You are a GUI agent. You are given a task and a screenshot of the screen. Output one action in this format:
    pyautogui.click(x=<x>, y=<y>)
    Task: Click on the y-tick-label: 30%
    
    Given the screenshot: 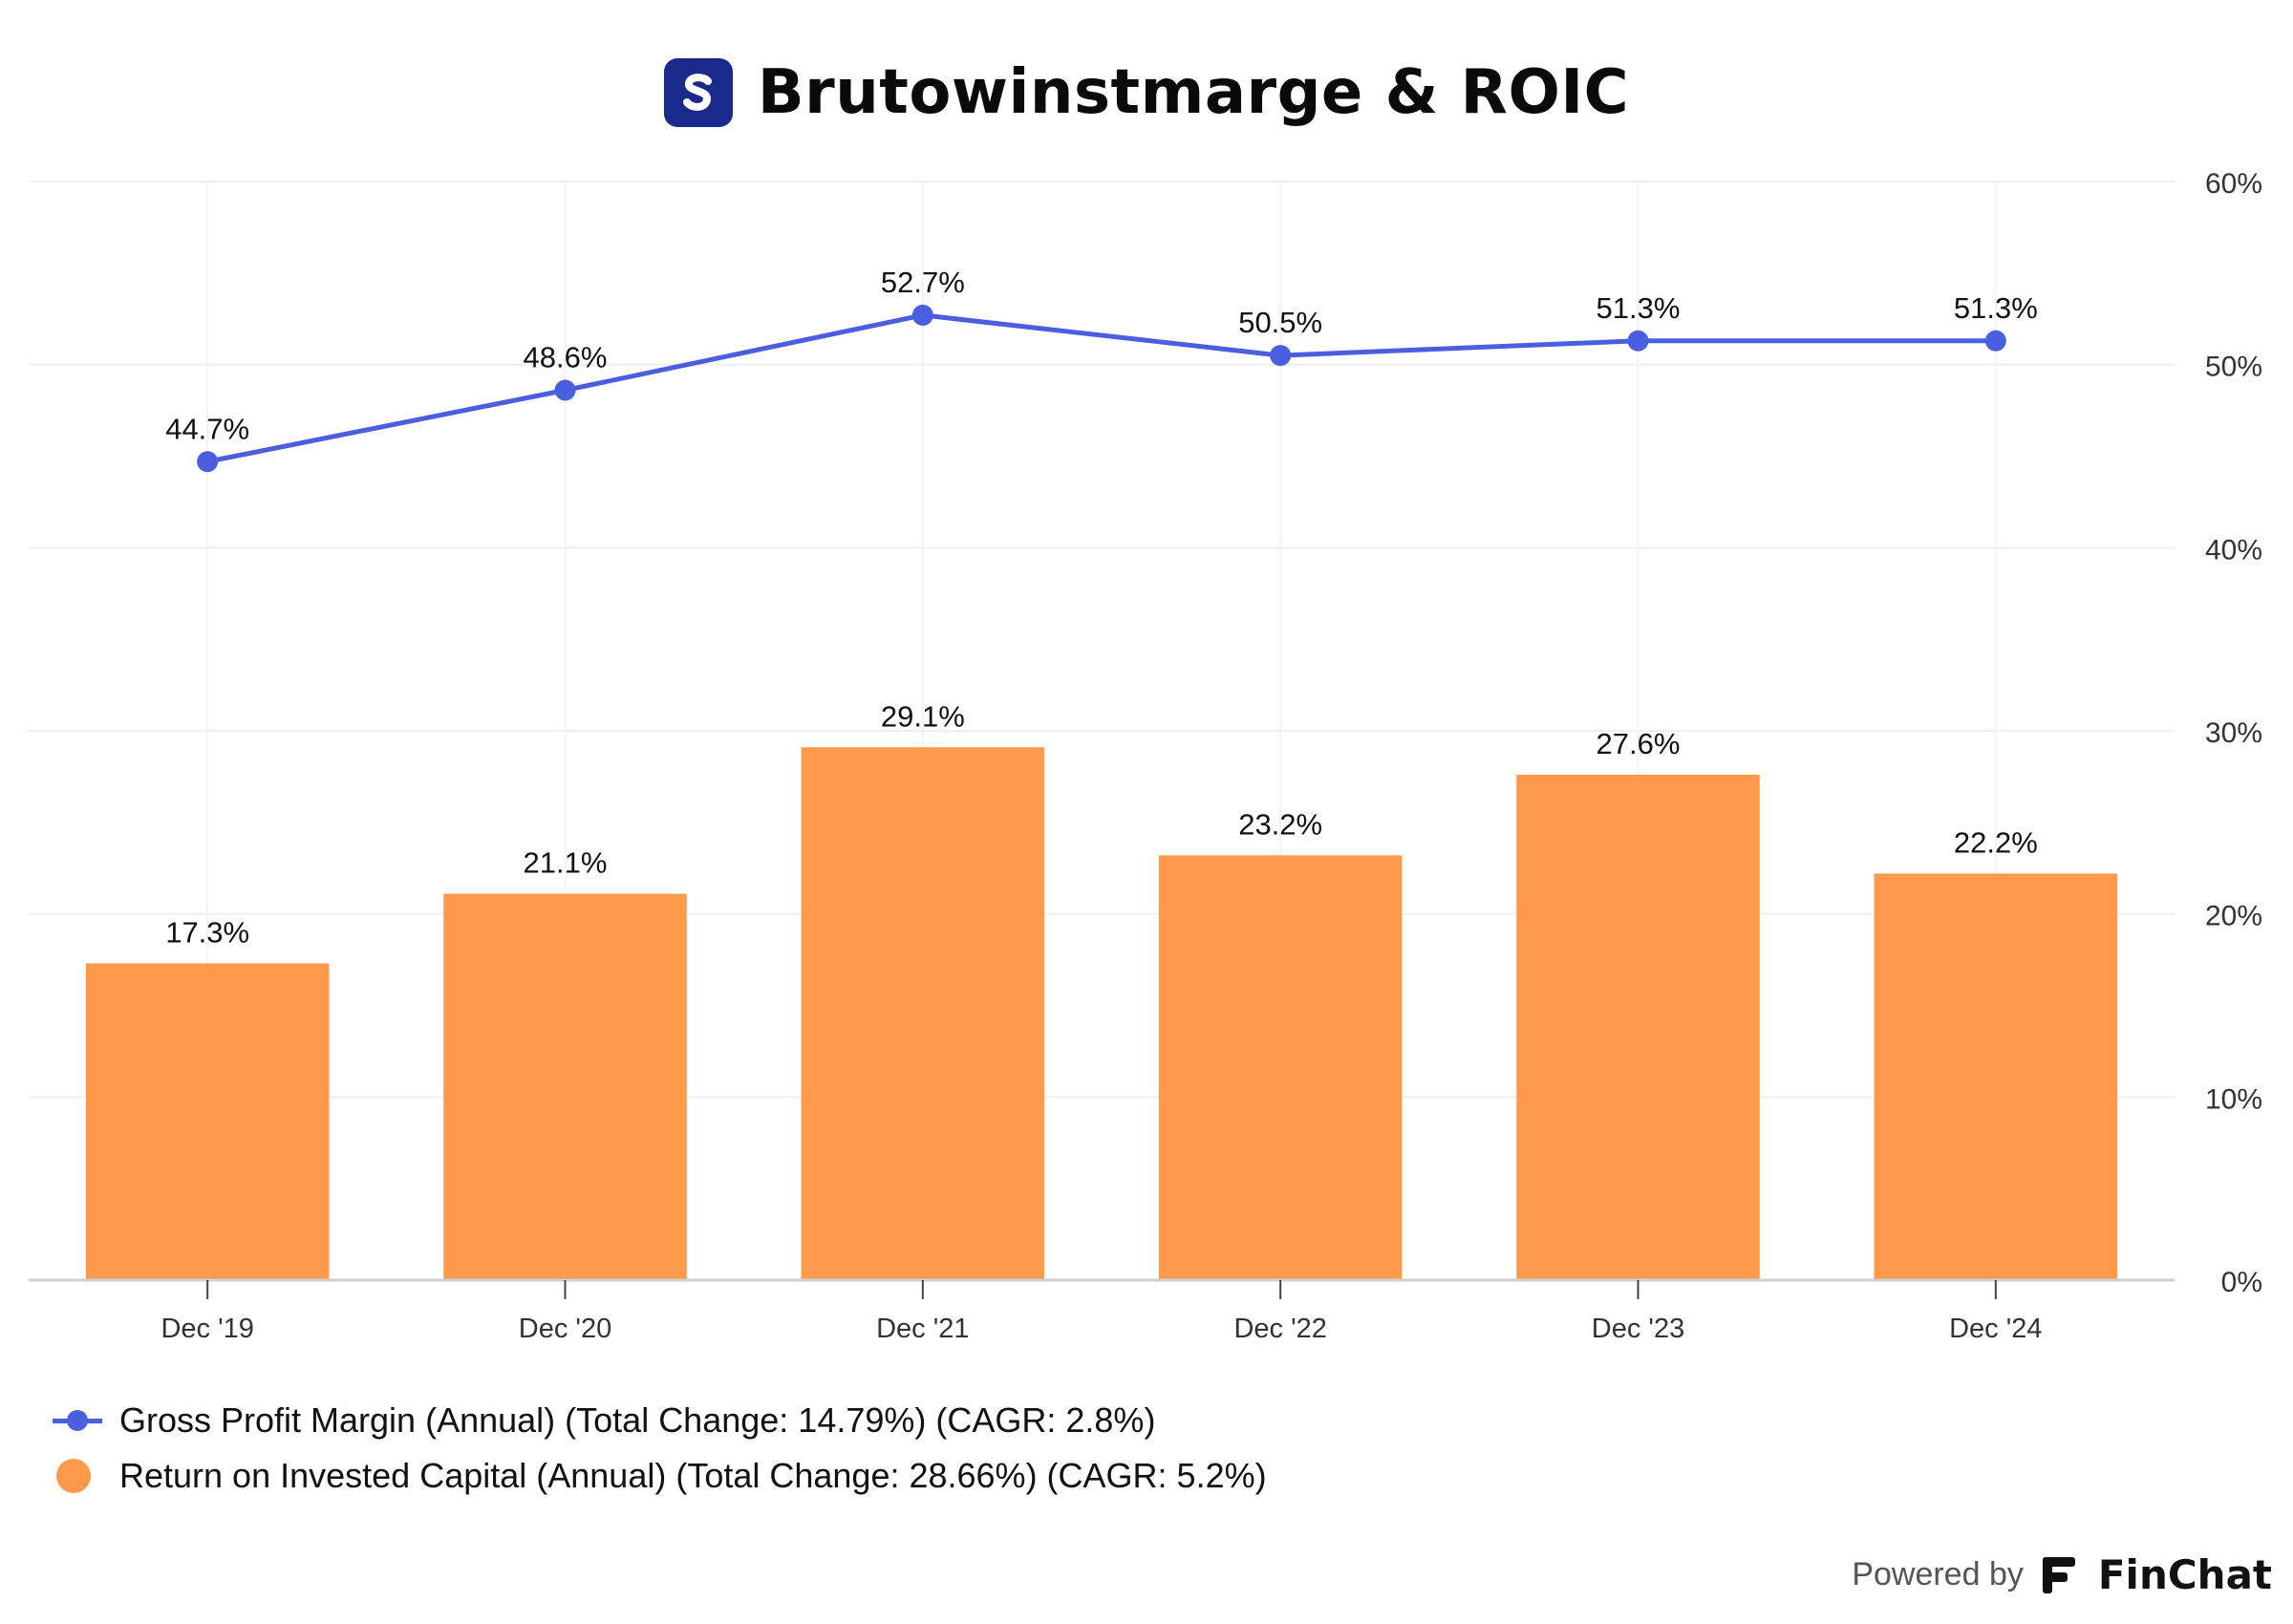 What is the action you would take?
    pyautogui.click(x=2233, y=733)
    